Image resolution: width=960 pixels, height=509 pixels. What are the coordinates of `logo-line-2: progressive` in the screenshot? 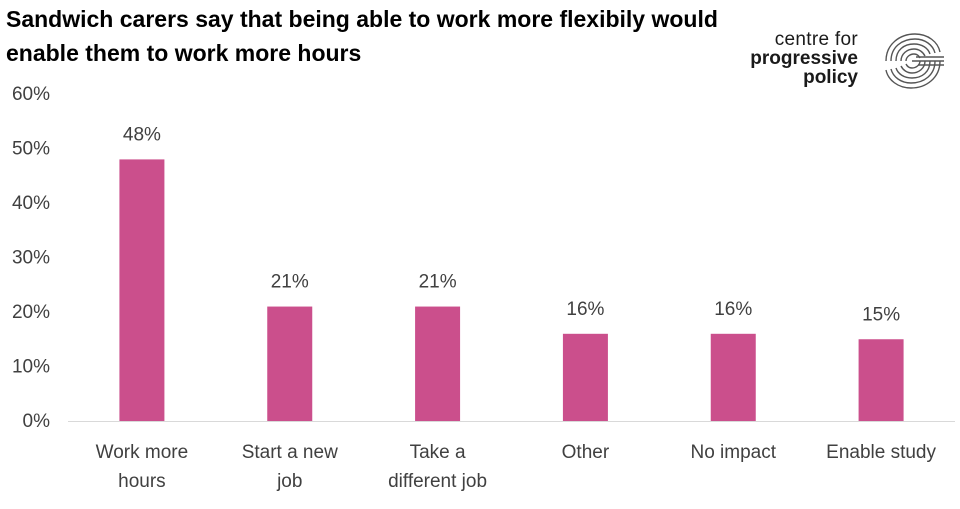 It's located at (804, 58).